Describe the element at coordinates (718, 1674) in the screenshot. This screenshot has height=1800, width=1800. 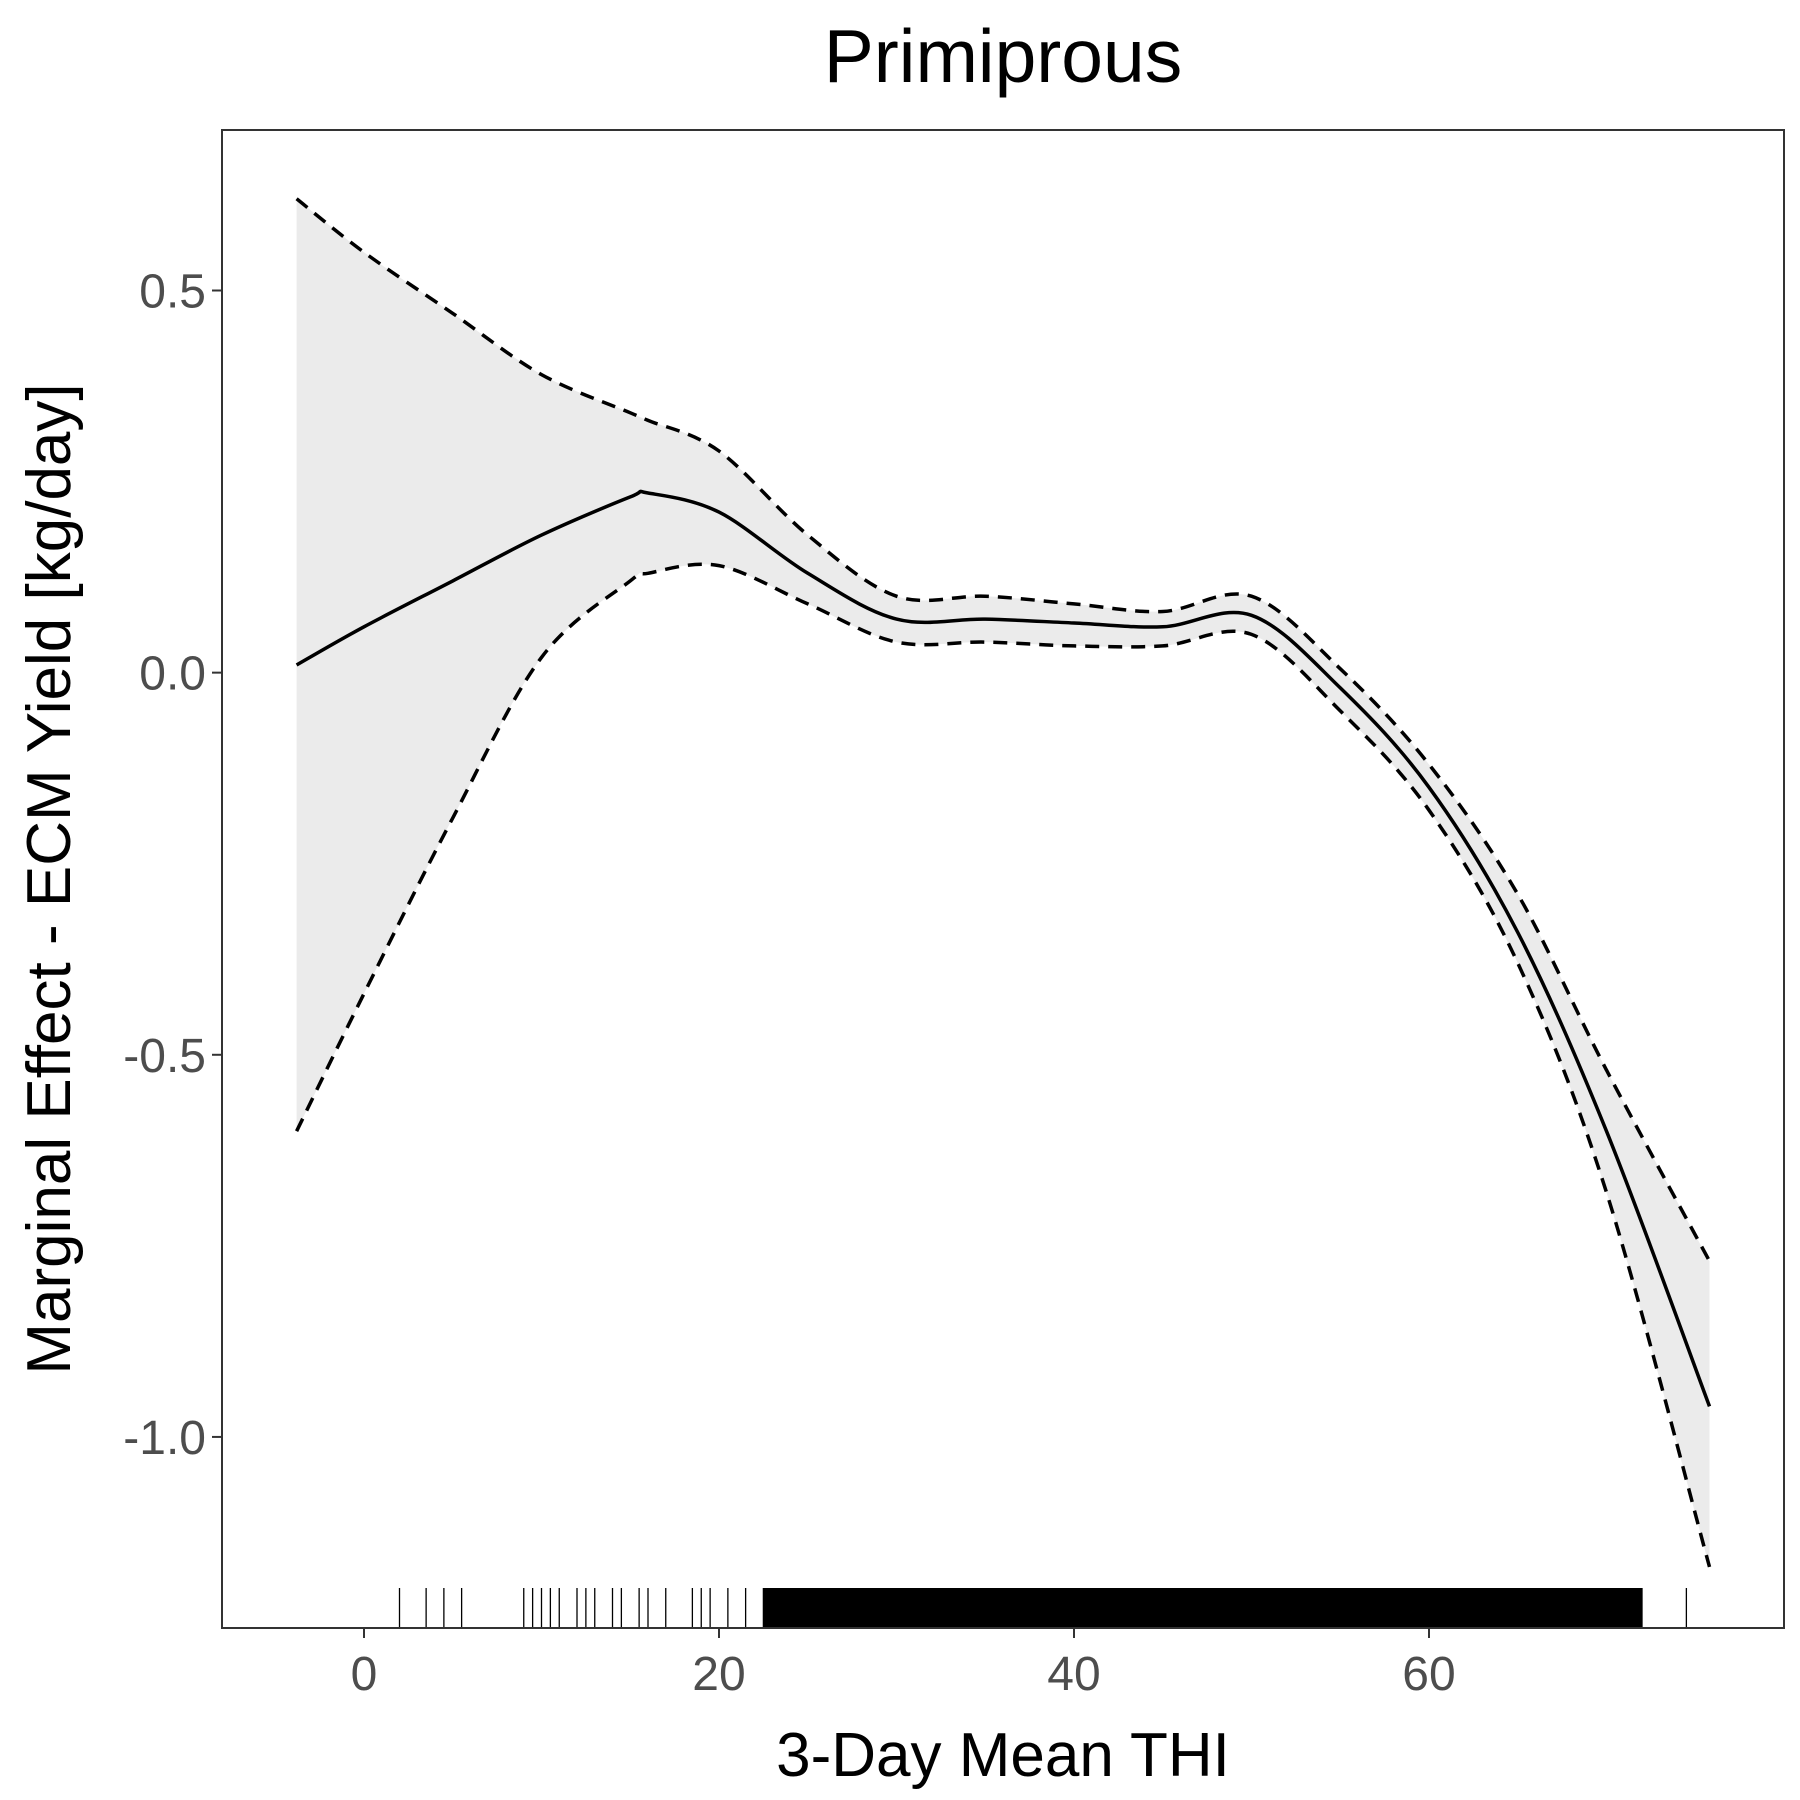
I see `x-tick-label: 20` at that location.